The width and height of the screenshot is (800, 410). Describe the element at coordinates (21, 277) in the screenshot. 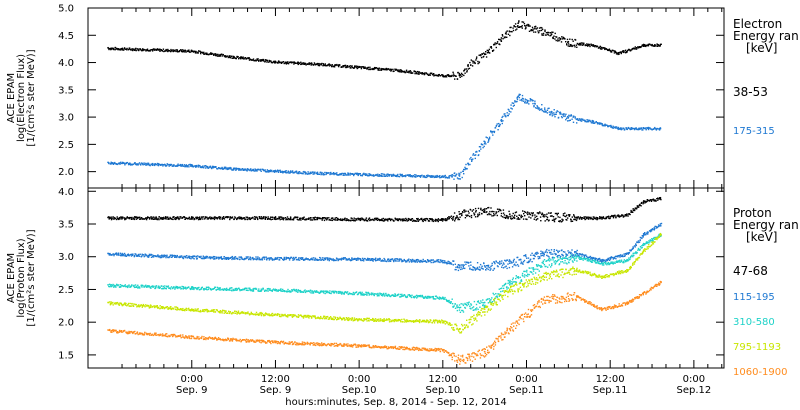

I see `proton-ylabel: log(Proton Flux)` at that location.